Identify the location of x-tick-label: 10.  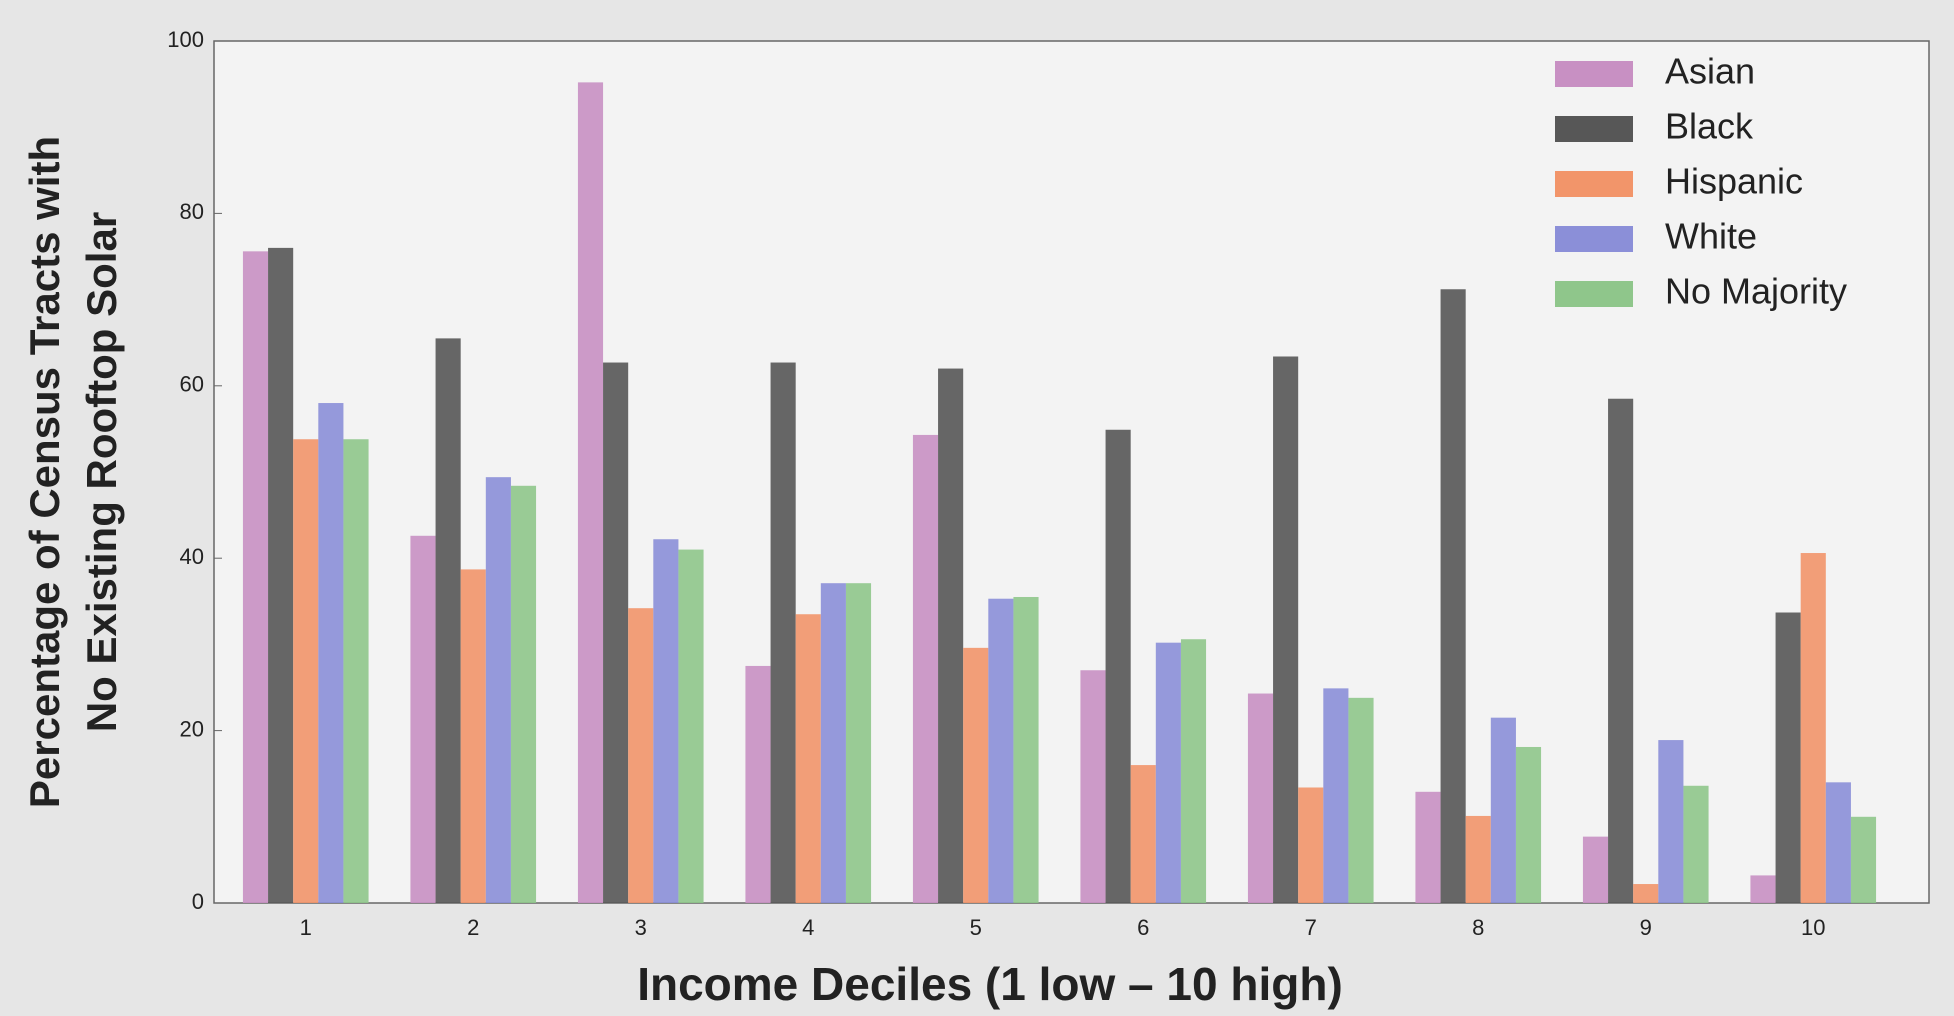
(1813, 927).